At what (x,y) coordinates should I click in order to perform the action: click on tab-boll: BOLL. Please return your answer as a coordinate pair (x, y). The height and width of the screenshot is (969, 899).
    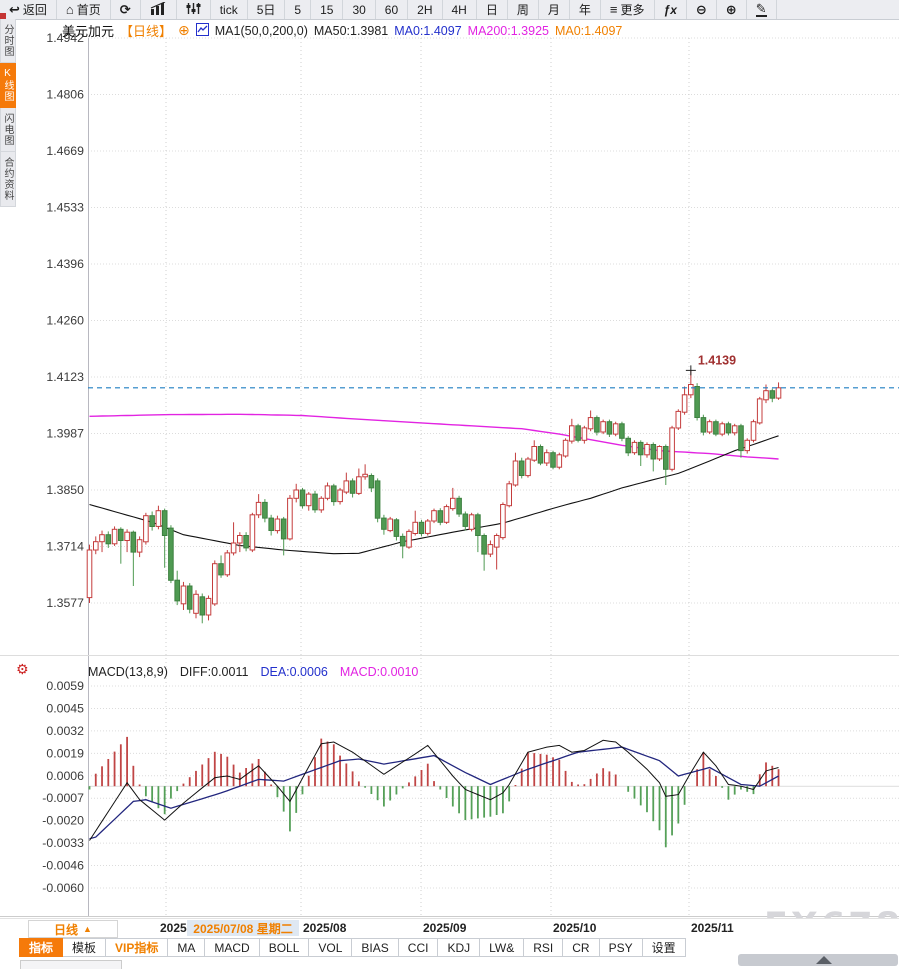
    Looking at the image, I should click on (284, 947).